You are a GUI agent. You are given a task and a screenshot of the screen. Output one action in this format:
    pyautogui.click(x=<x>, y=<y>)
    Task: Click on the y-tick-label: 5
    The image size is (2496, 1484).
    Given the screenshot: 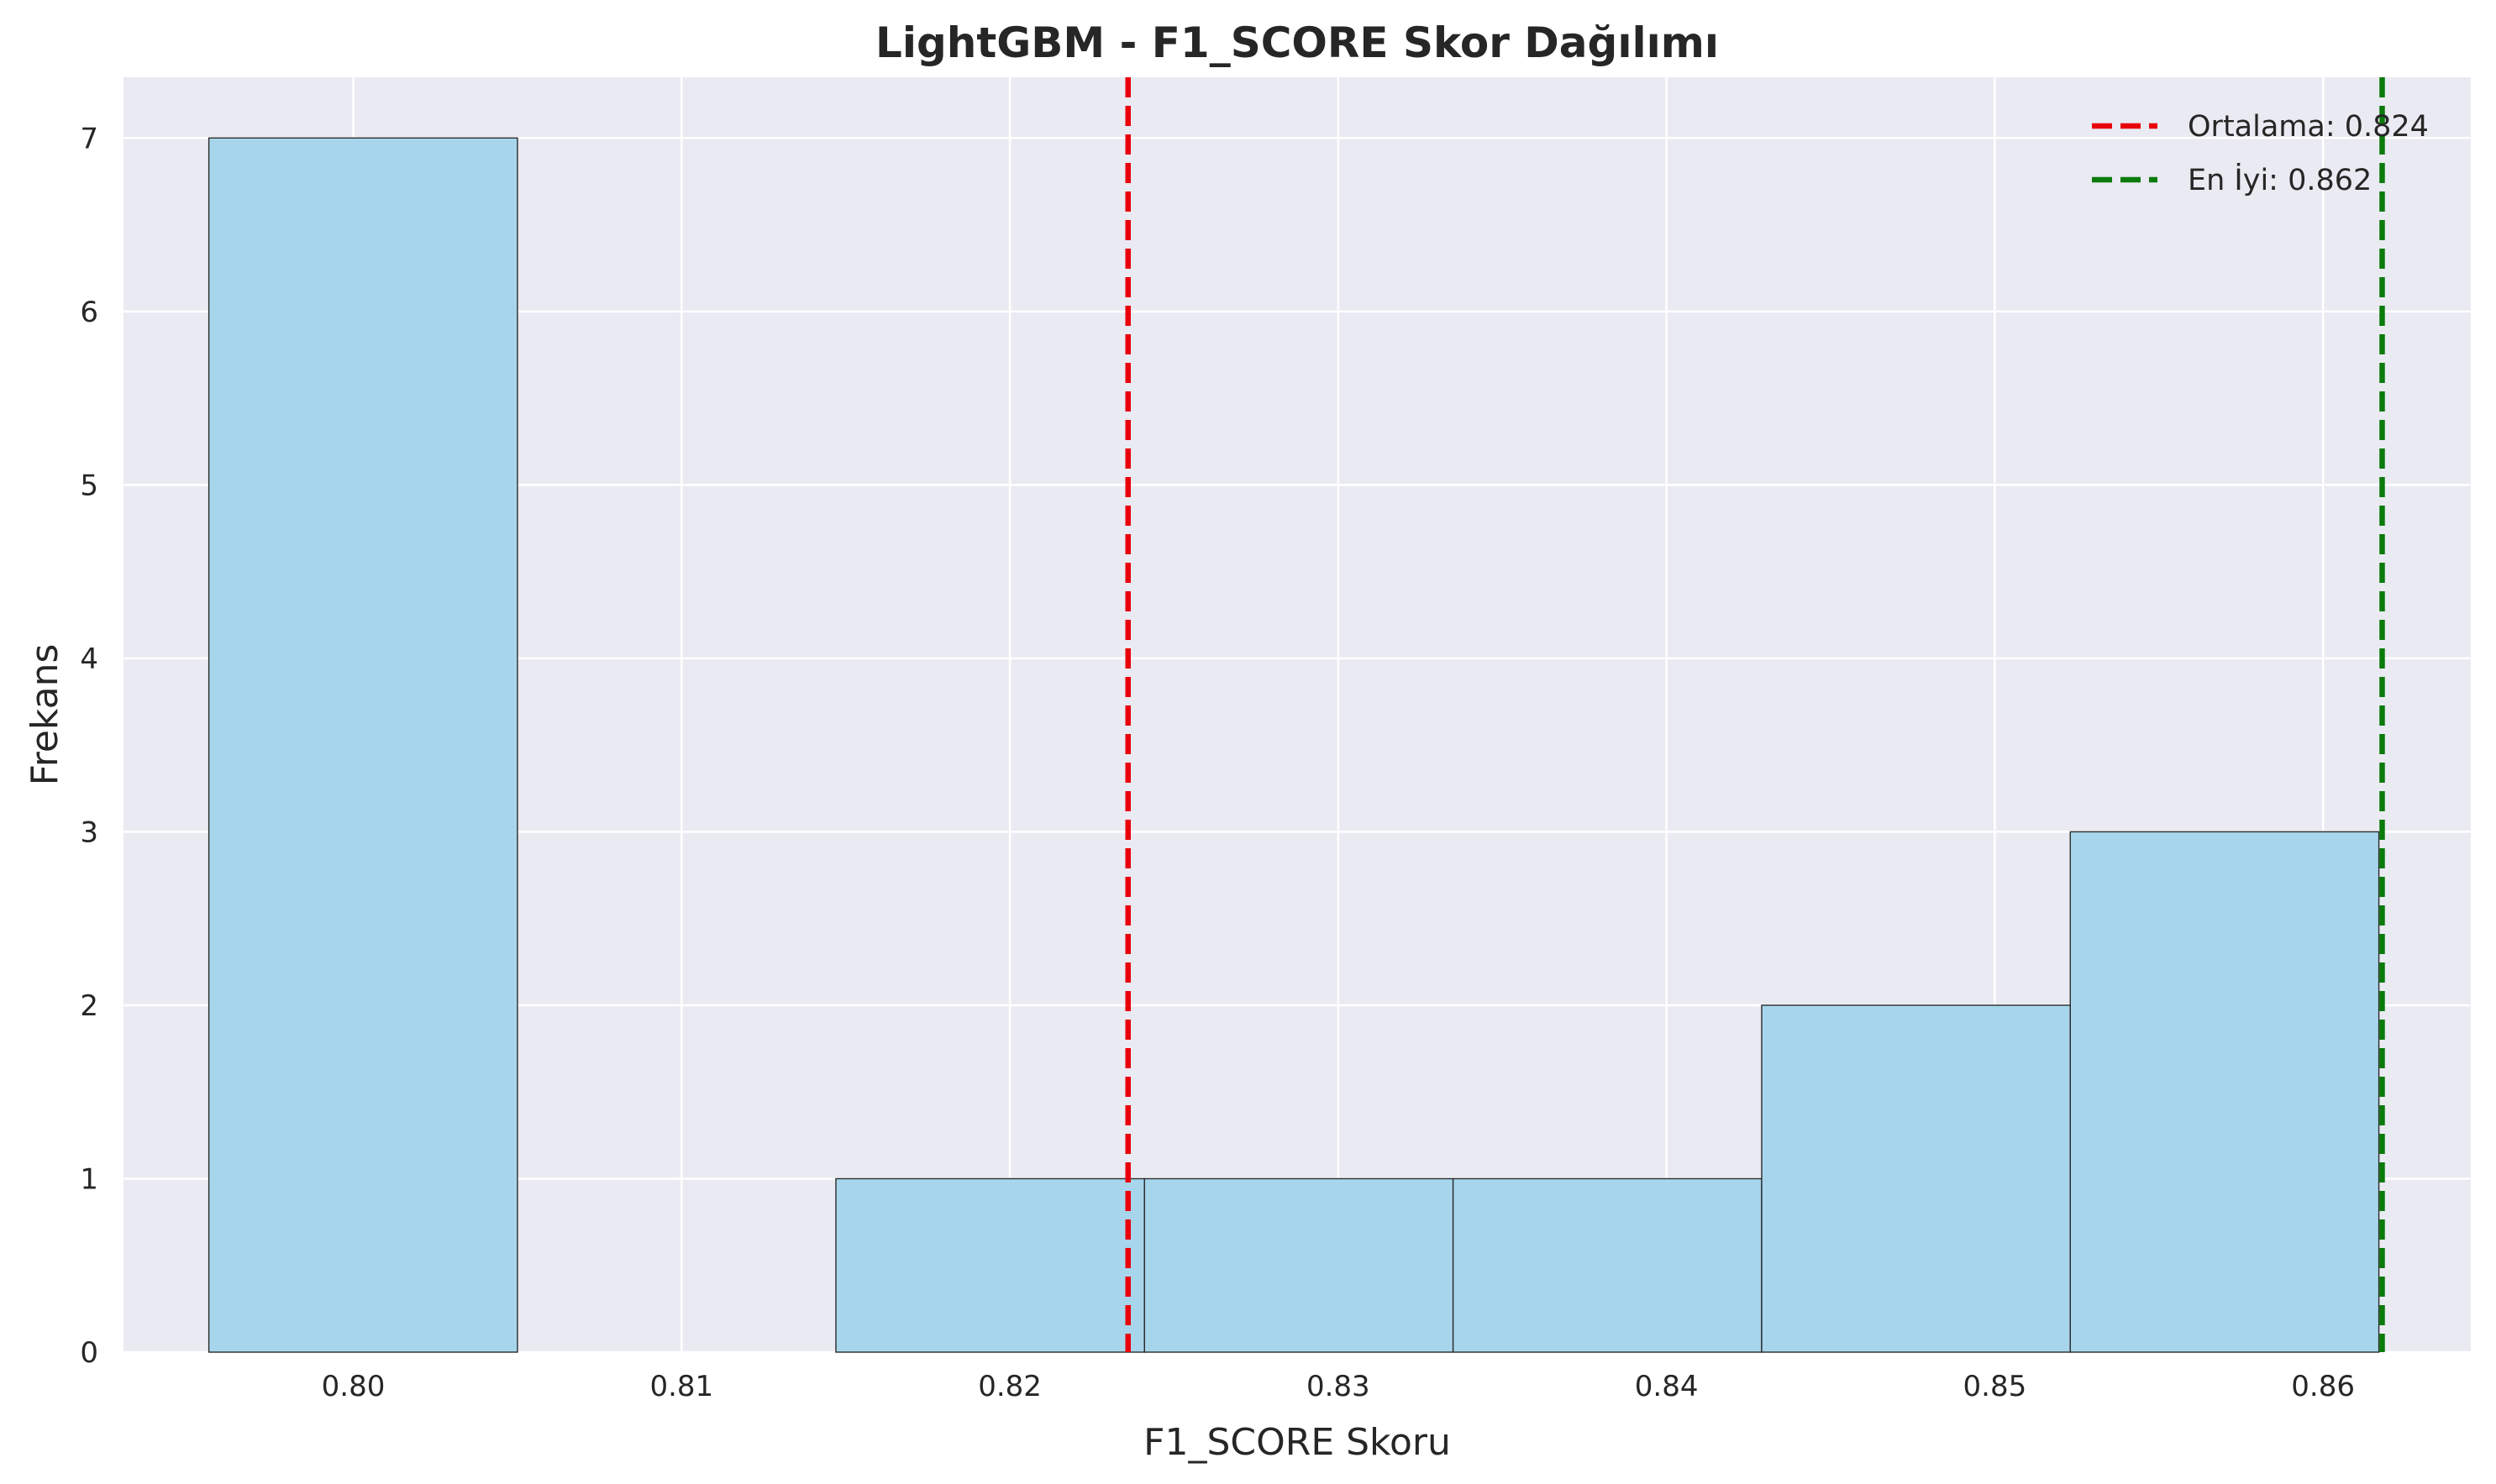 What is the action you would take?
    pyautogui.click(x=89, y=486)
    